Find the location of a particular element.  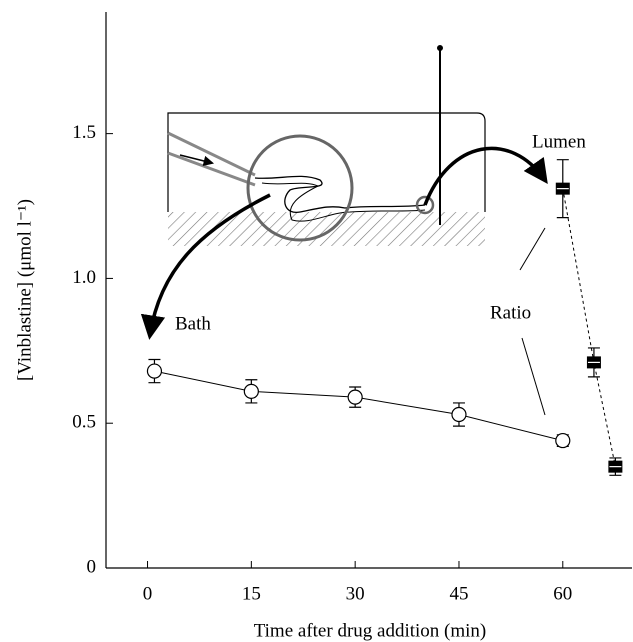

x-tick-label: 30 is located at coordinates (355, 593).